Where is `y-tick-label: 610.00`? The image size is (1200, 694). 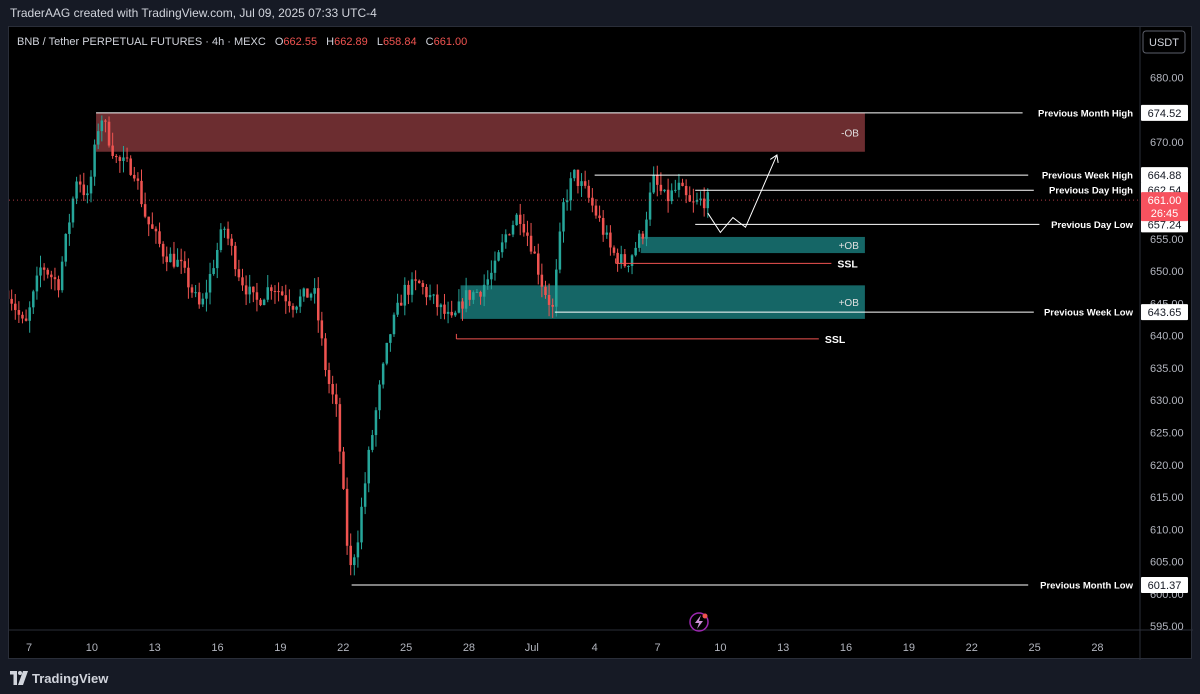
y-tick-label: 610.00 is located at coordinates (1167, 530).